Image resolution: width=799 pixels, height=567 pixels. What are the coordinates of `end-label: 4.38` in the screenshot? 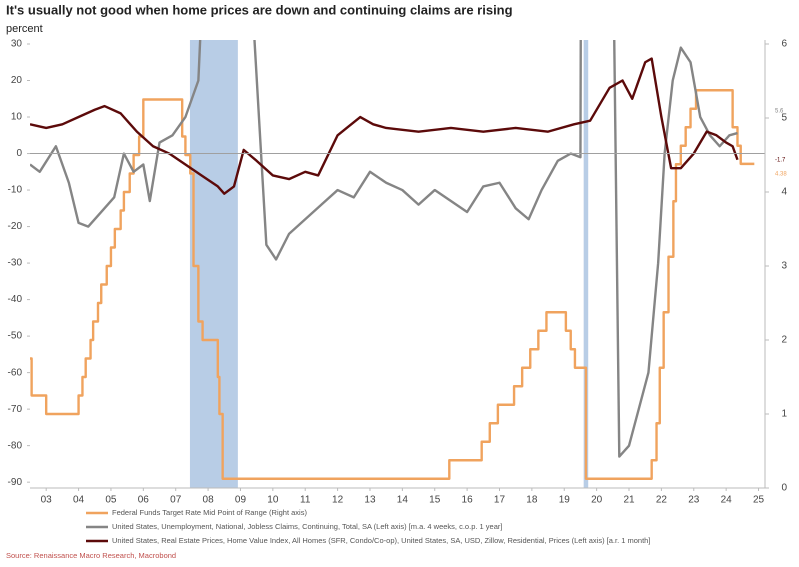 It's located at (781, 174).